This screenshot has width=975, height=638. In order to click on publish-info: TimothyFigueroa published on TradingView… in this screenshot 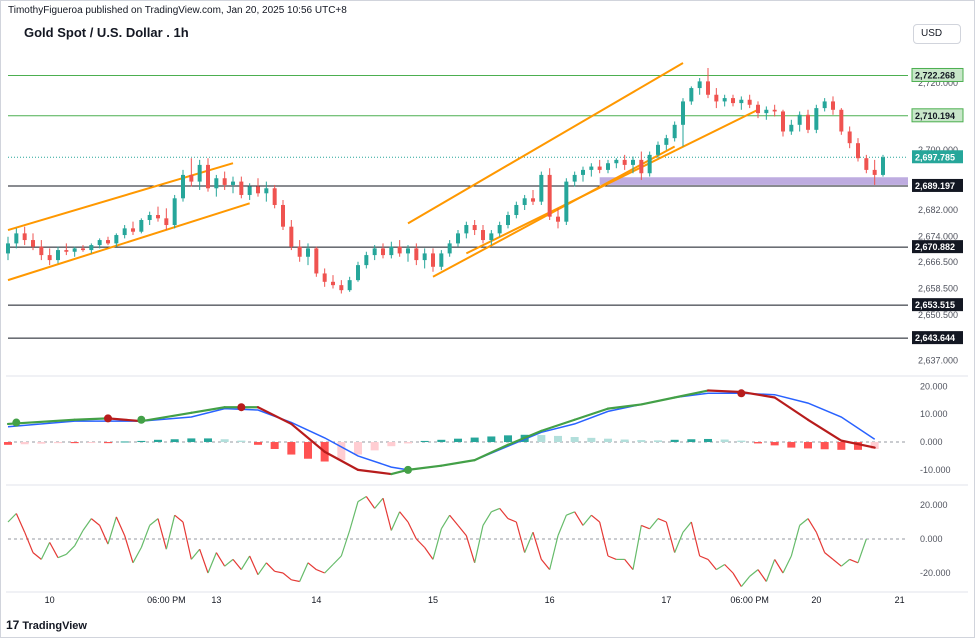, I will do `click(177, 10)`.